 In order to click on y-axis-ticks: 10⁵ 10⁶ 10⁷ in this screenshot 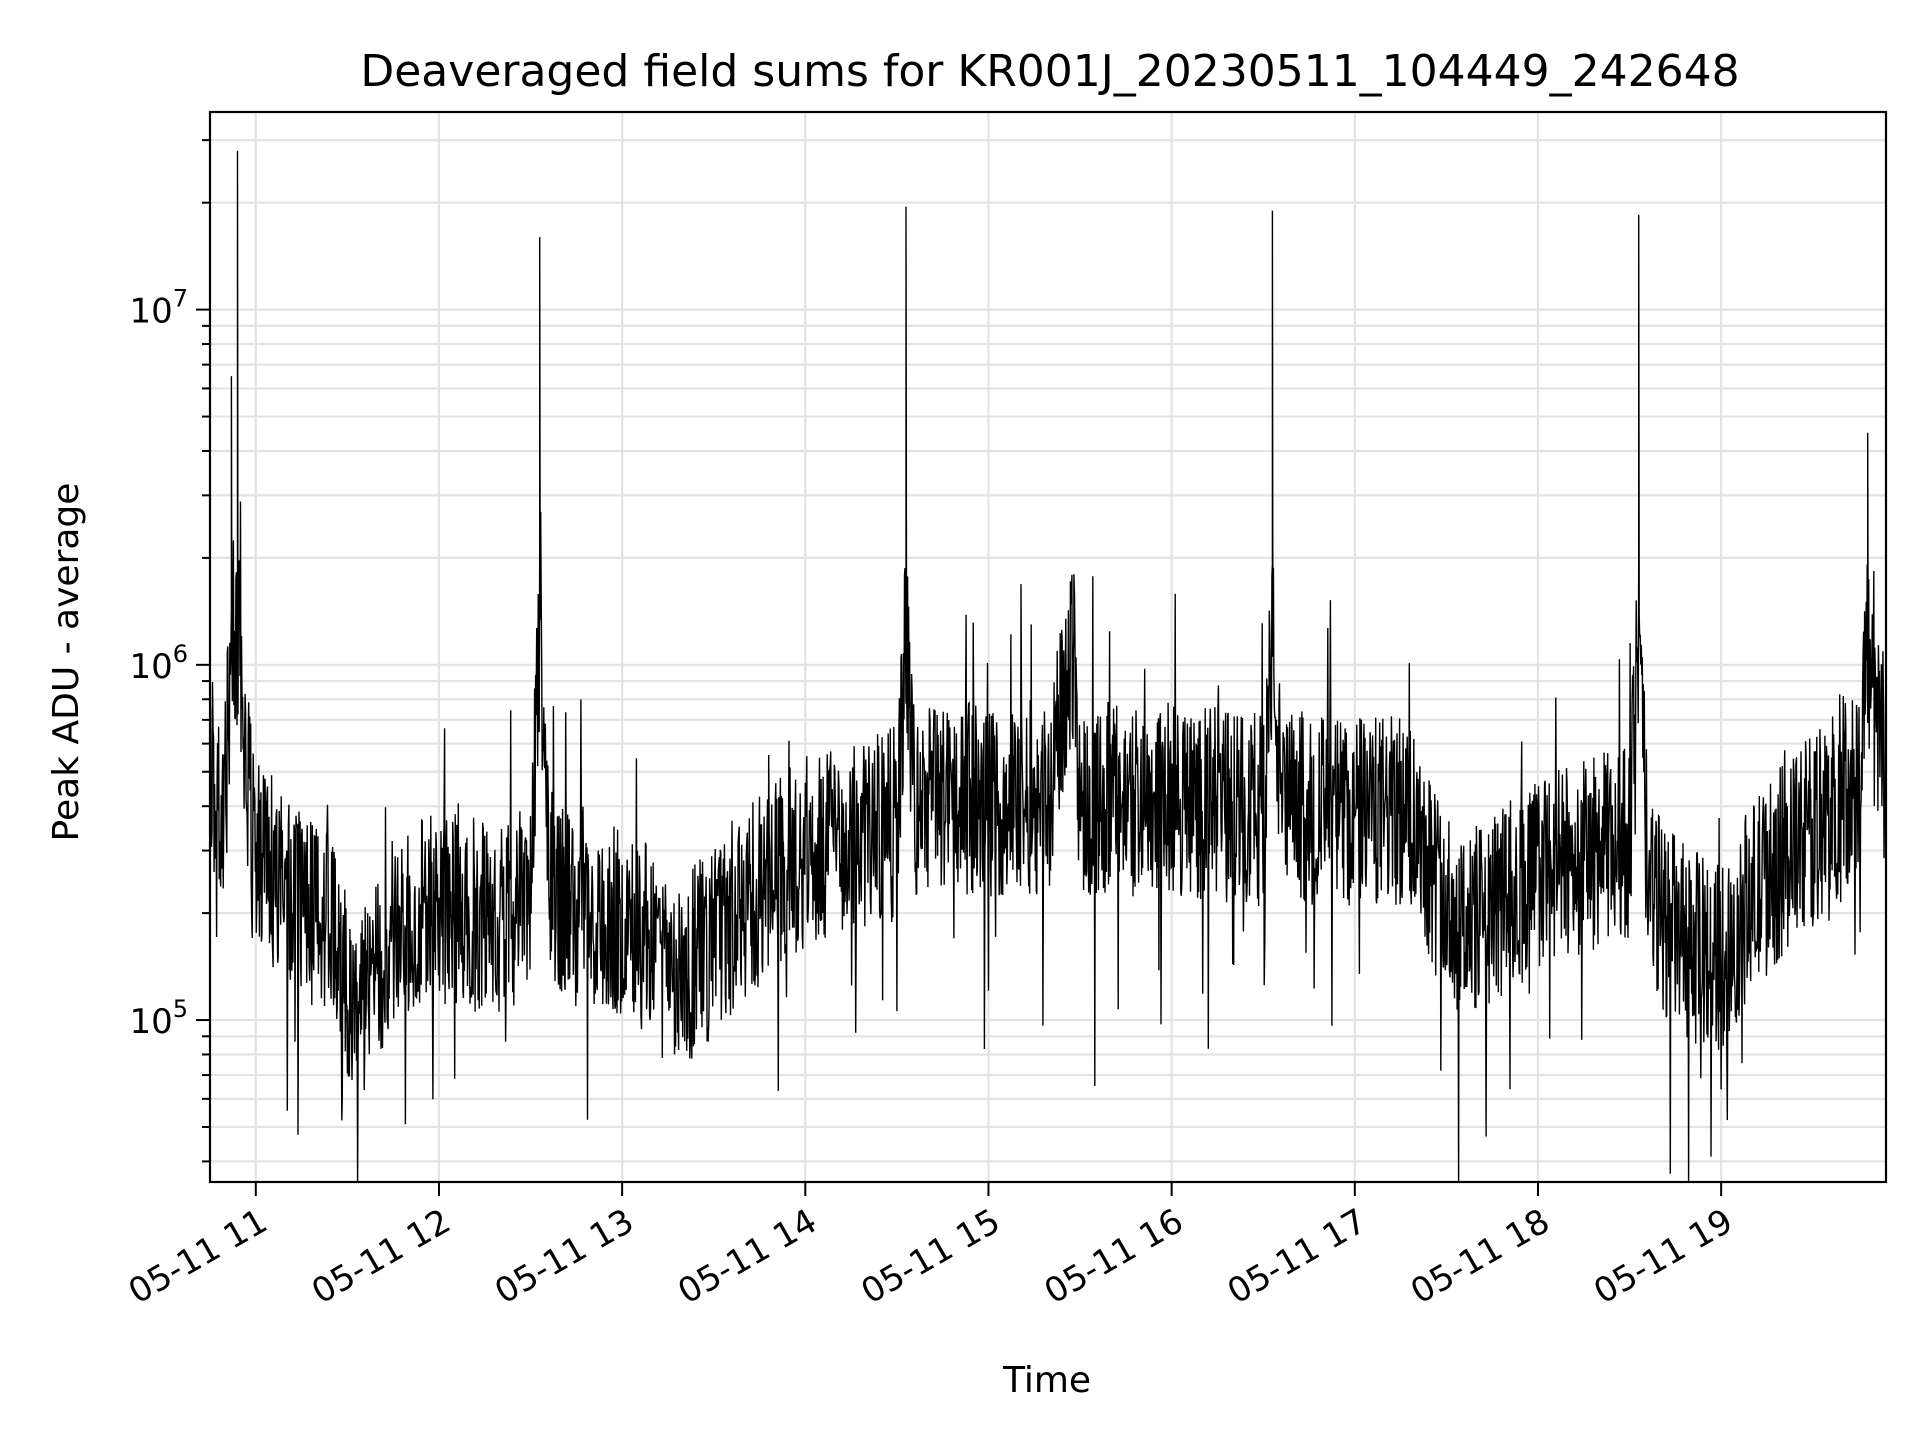, I will do `click(169, 651)`.